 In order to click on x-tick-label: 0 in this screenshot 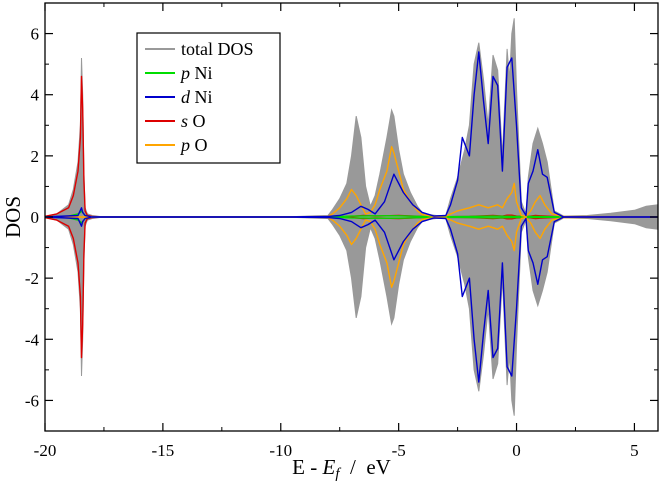, I will do `click(516, 450)`.